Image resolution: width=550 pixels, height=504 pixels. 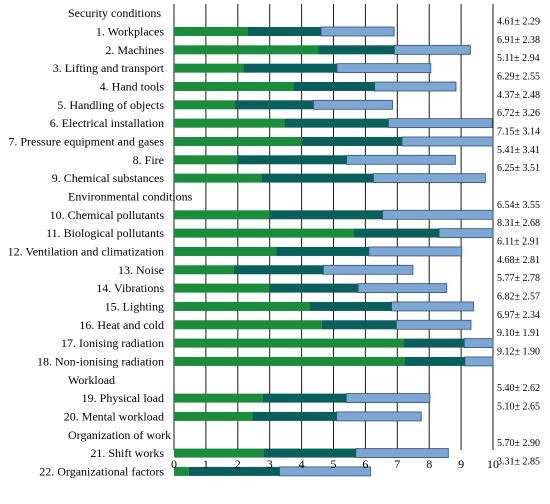 I want to click on x-tick-label: 10, so click(x=493, y=464).